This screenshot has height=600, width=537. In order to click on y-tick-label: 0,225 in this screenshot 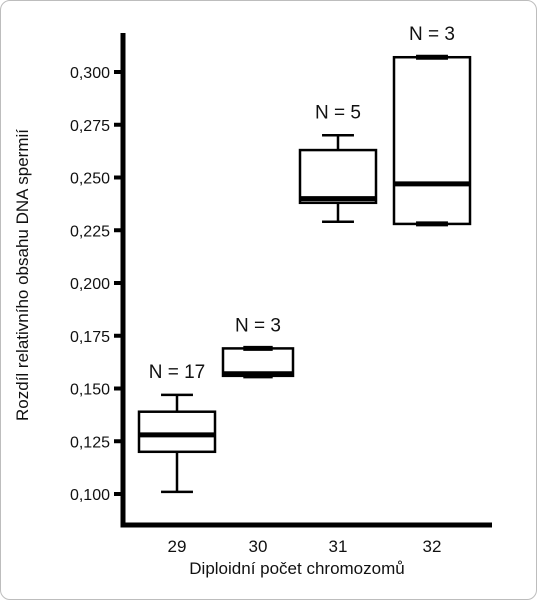, I will do `click(90, 231)`.